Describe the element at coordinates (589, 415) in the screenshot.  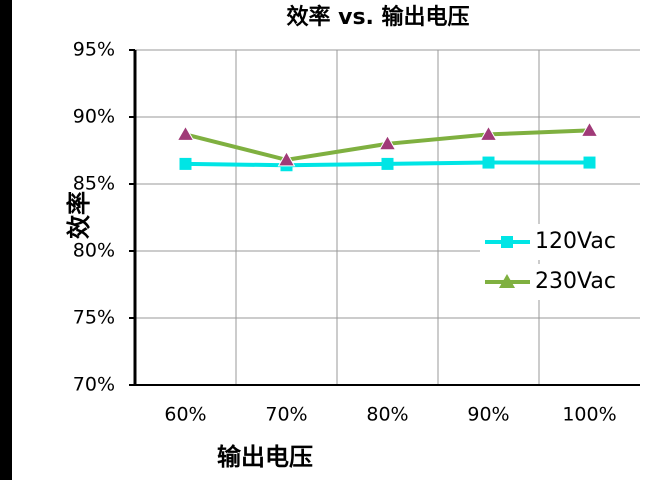
I see `x-tick-label: 100%` at that location.